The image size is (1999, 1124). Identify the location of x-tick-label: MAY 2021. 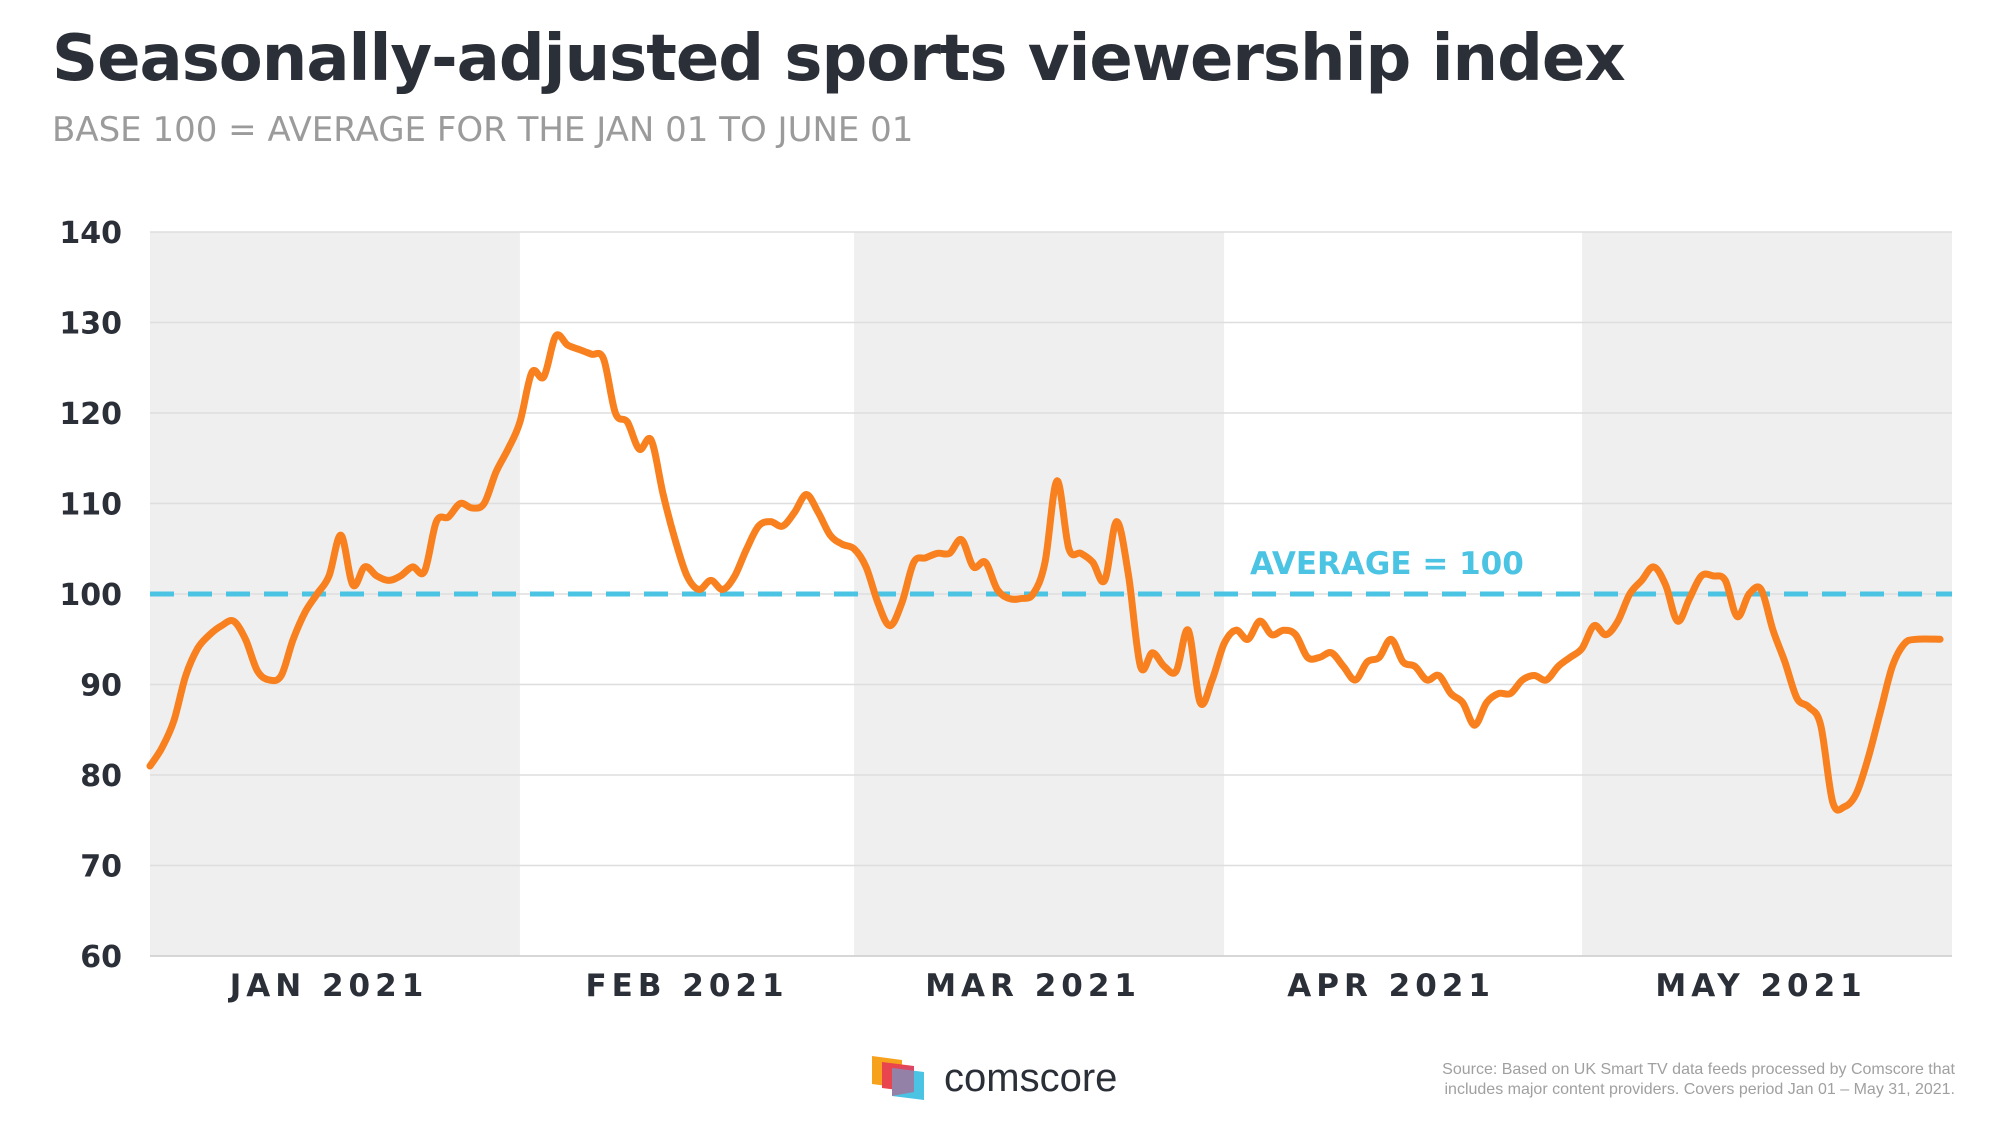
(1760, 986).